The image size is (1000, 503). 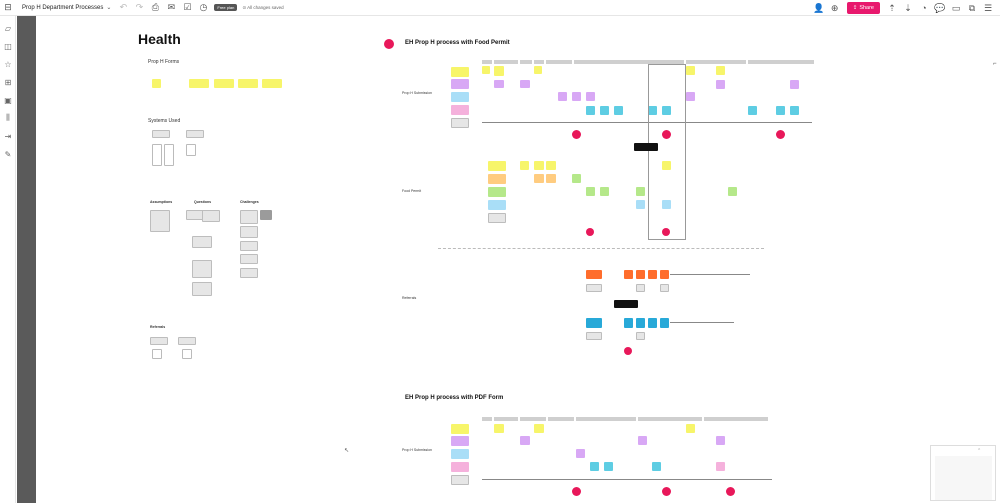 What do you see at coordinates (8, 154) in the screenshot?
I see `pen-icon: ✎` at bounding box center [8, 154].